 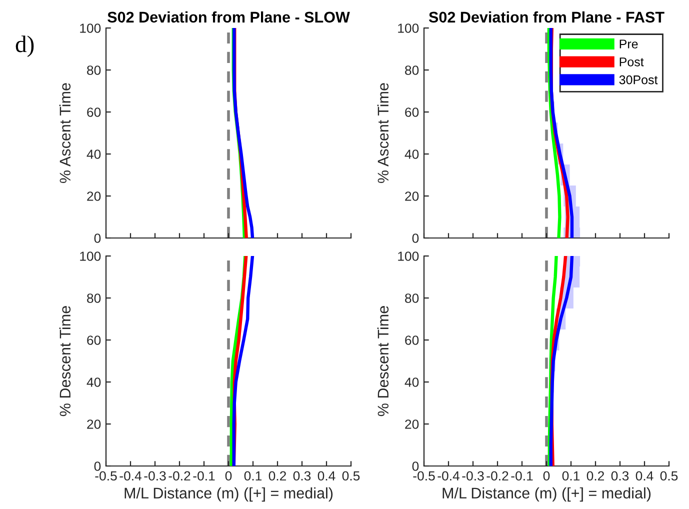 I want to click on legend-label: Pre, so click(x=629, y=44).